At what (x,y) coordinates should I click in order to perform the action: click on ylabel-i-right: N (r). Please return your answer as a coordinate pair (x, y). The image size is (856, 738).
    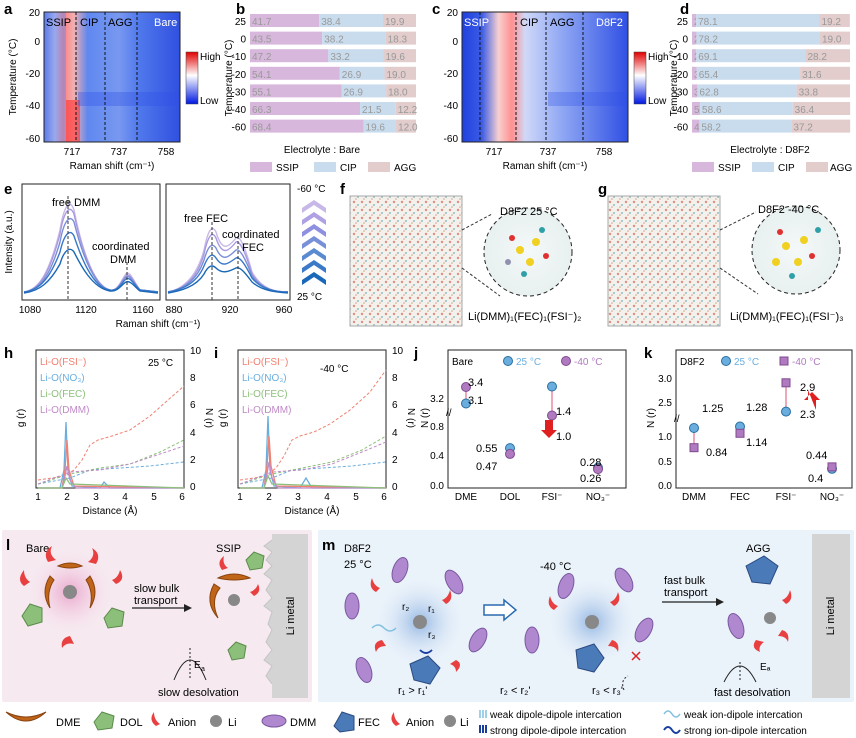
    Looking at the image, I should click on (410, 418).